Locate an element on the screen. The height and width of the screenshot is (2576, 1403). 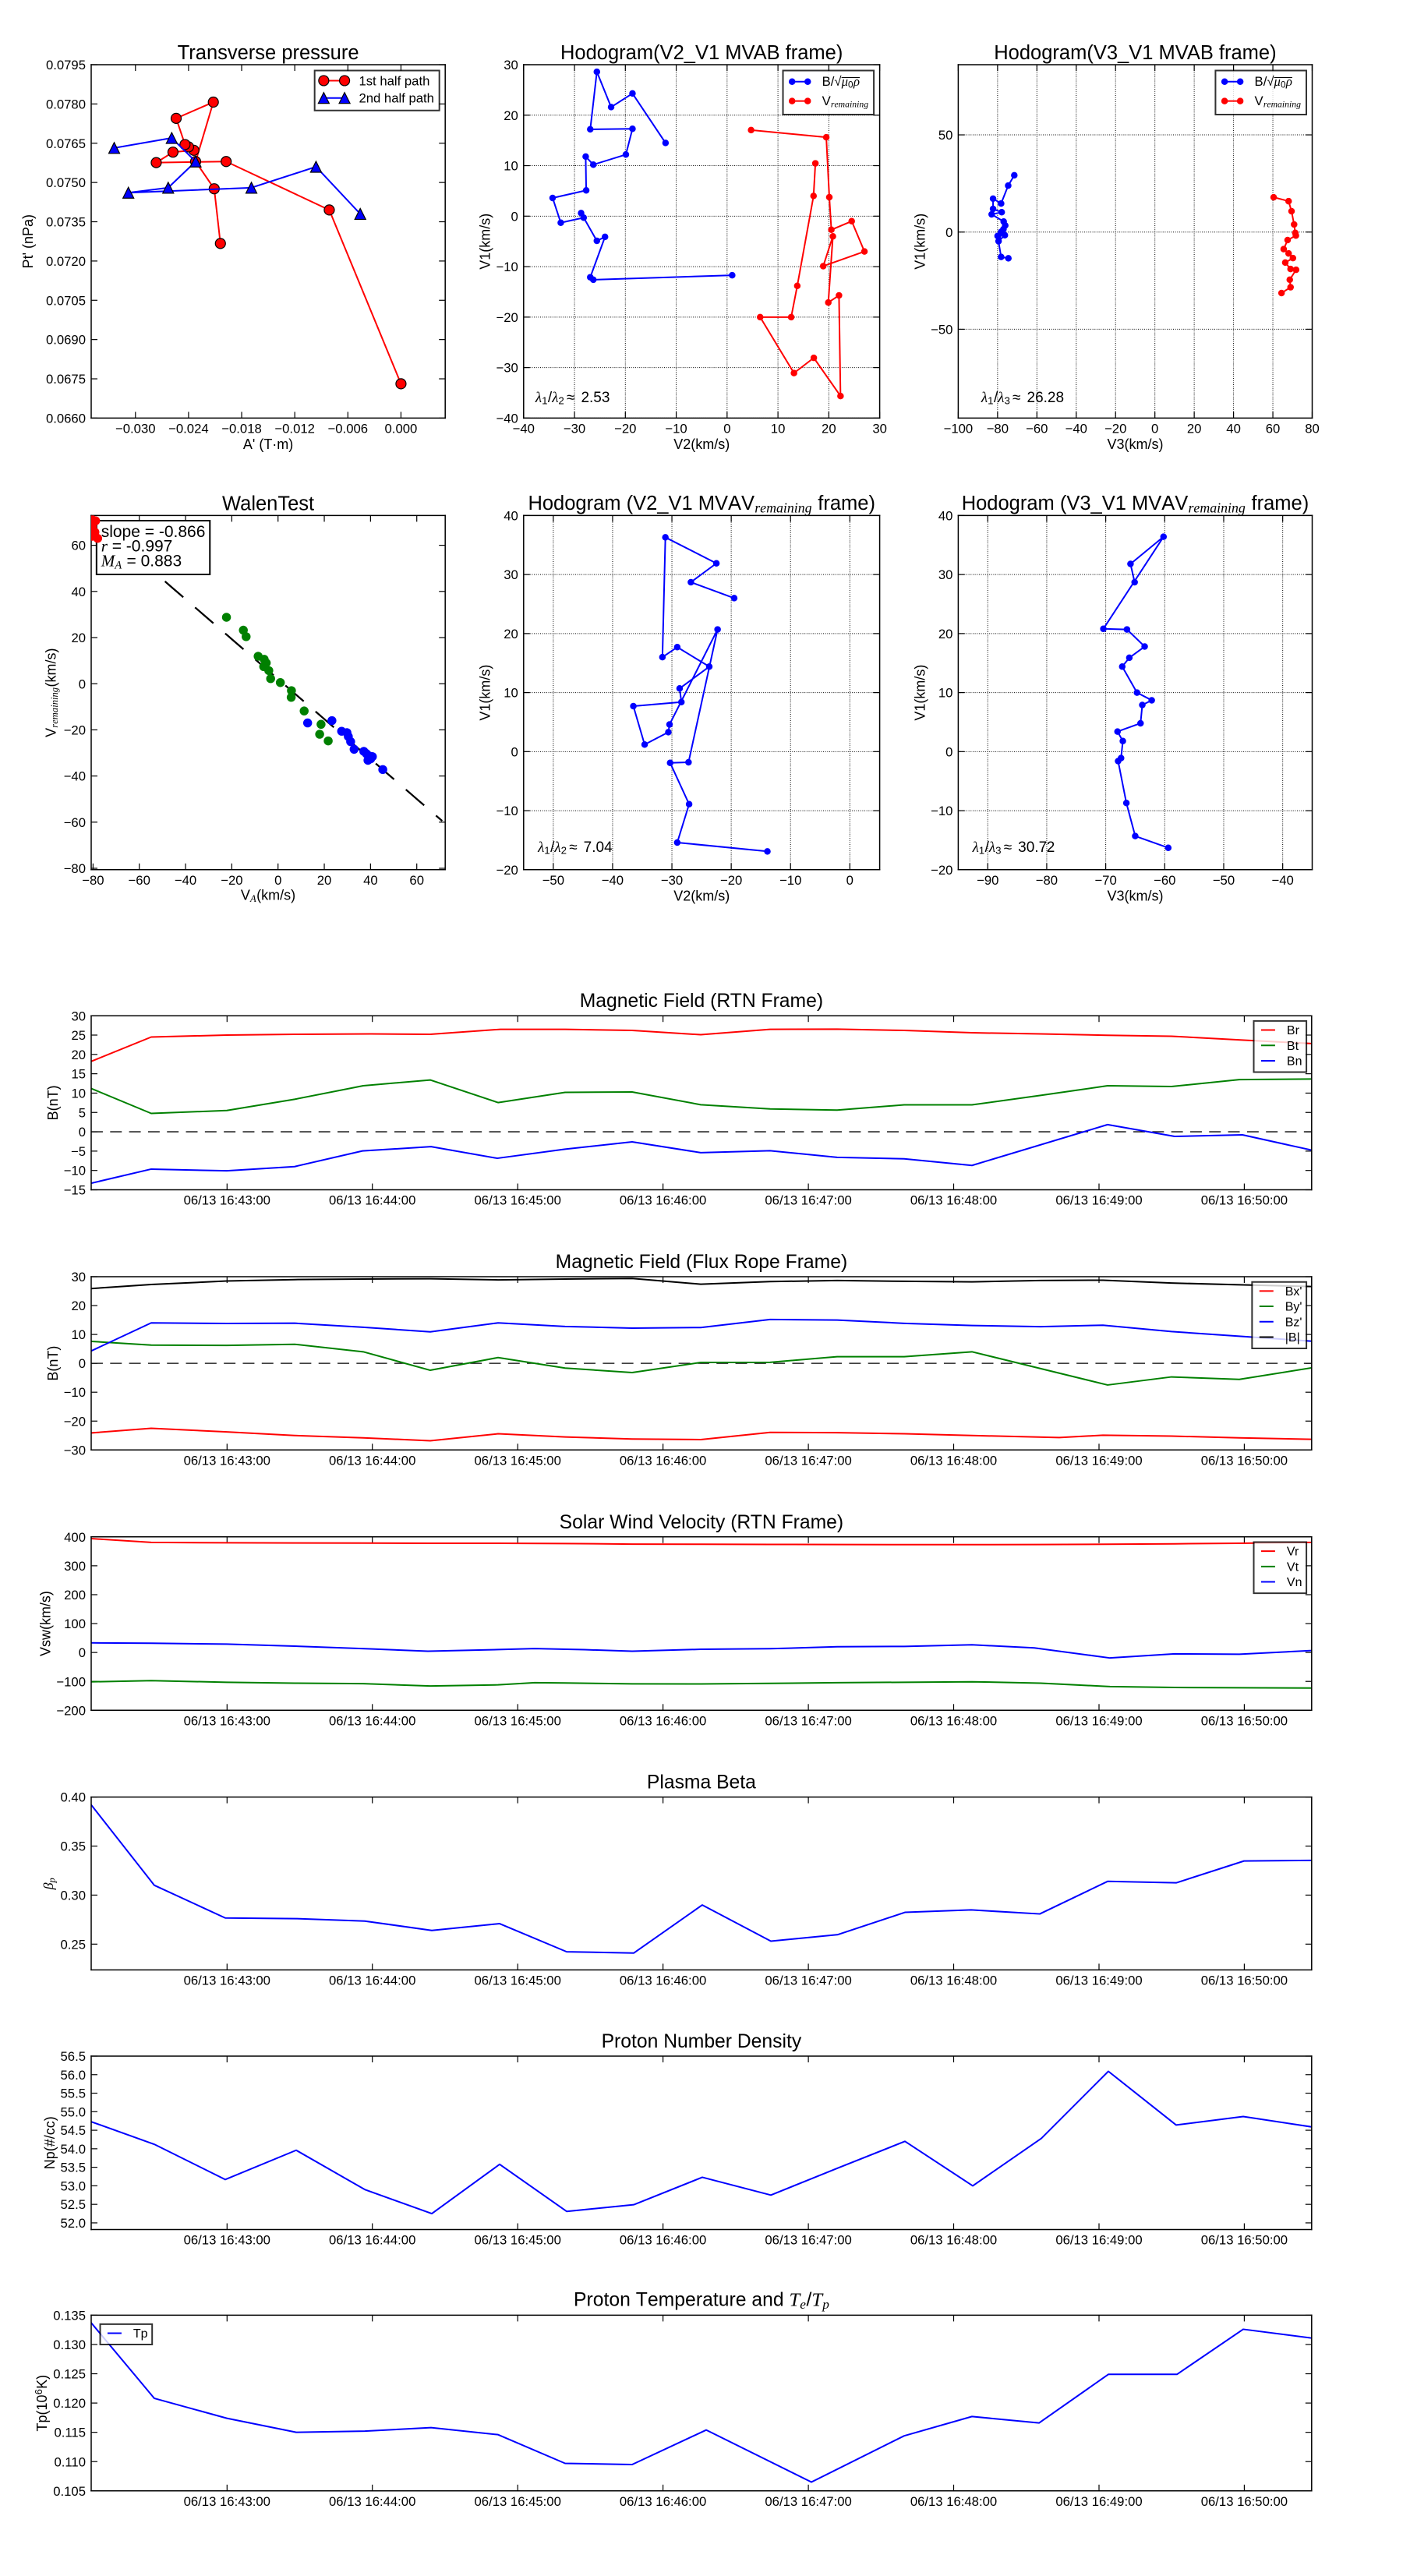
svg-text: 56.5 is located at coordinates (73, 2056).